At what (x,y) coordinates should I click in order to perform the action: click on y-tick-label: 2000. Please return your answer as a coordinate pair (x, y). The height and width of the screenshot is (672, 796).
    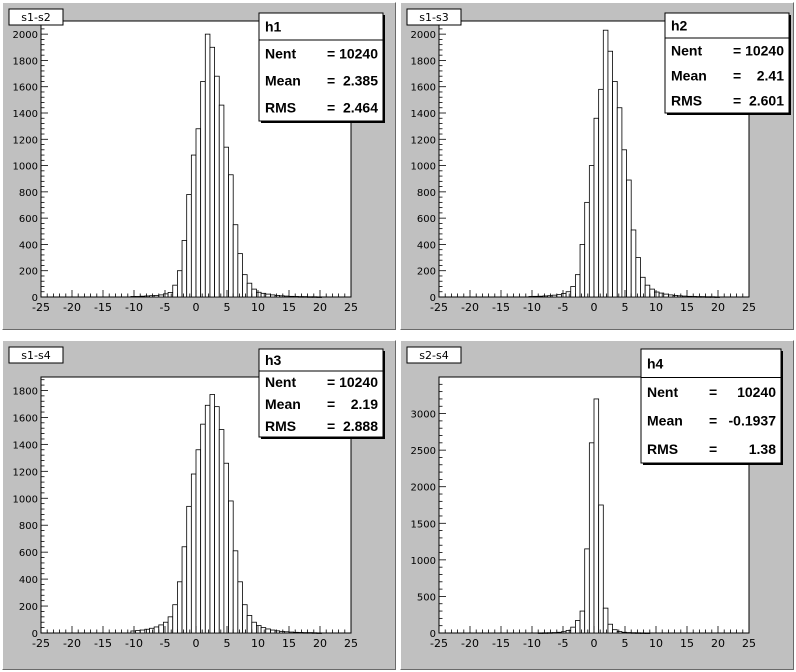
    Looking at the image, I should click on (423, 35).